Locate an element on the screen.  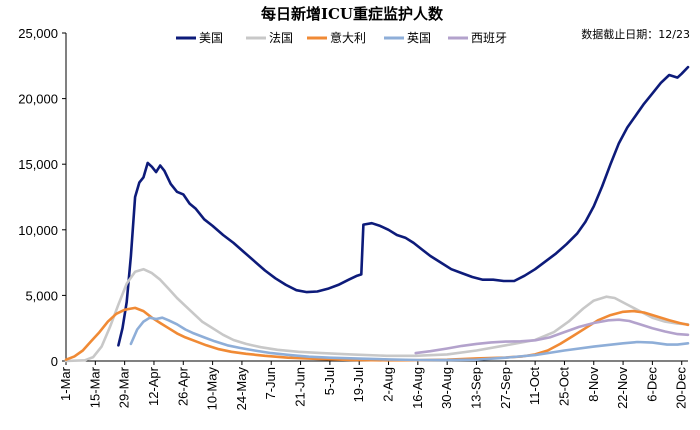
x-tick-label: 22-Nov is located at coordinates (622, 388).